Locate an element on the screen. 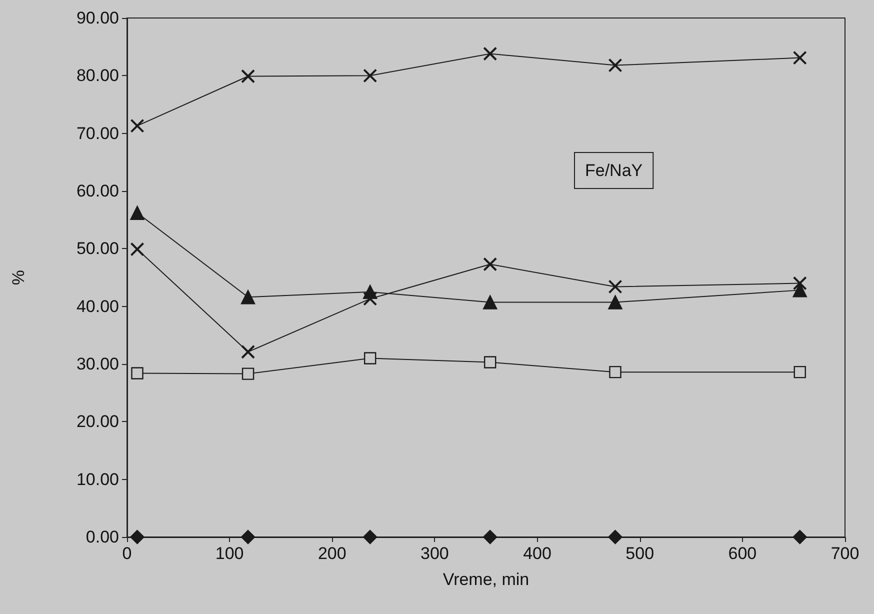 This screenshot has height=614, width=874. x-tick-label: 100 is located at coordinates (229, 553).